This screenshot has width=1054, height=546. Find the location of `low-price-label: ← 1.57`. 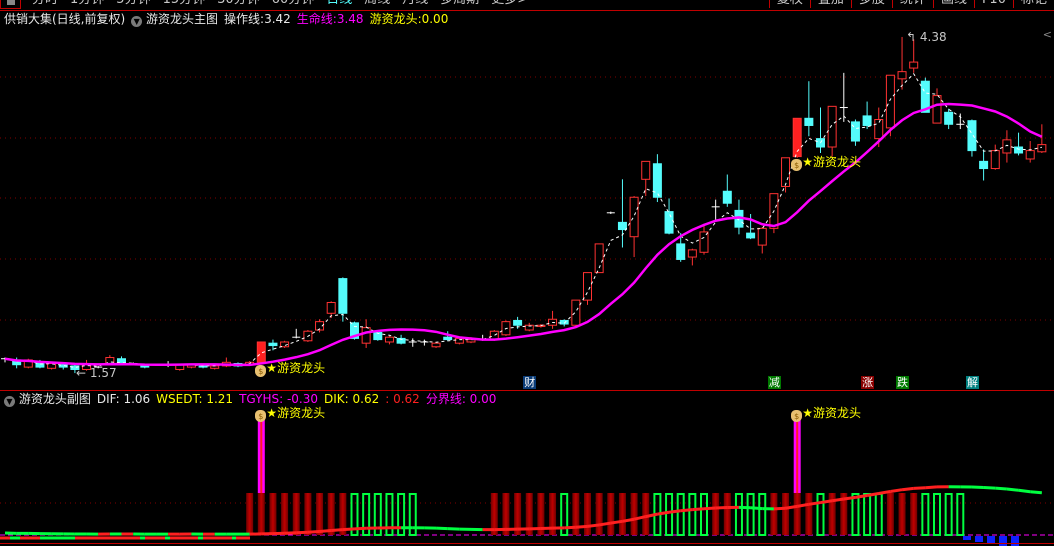

low-price-label: ← 1.57 is located at coordinates (96, 373).